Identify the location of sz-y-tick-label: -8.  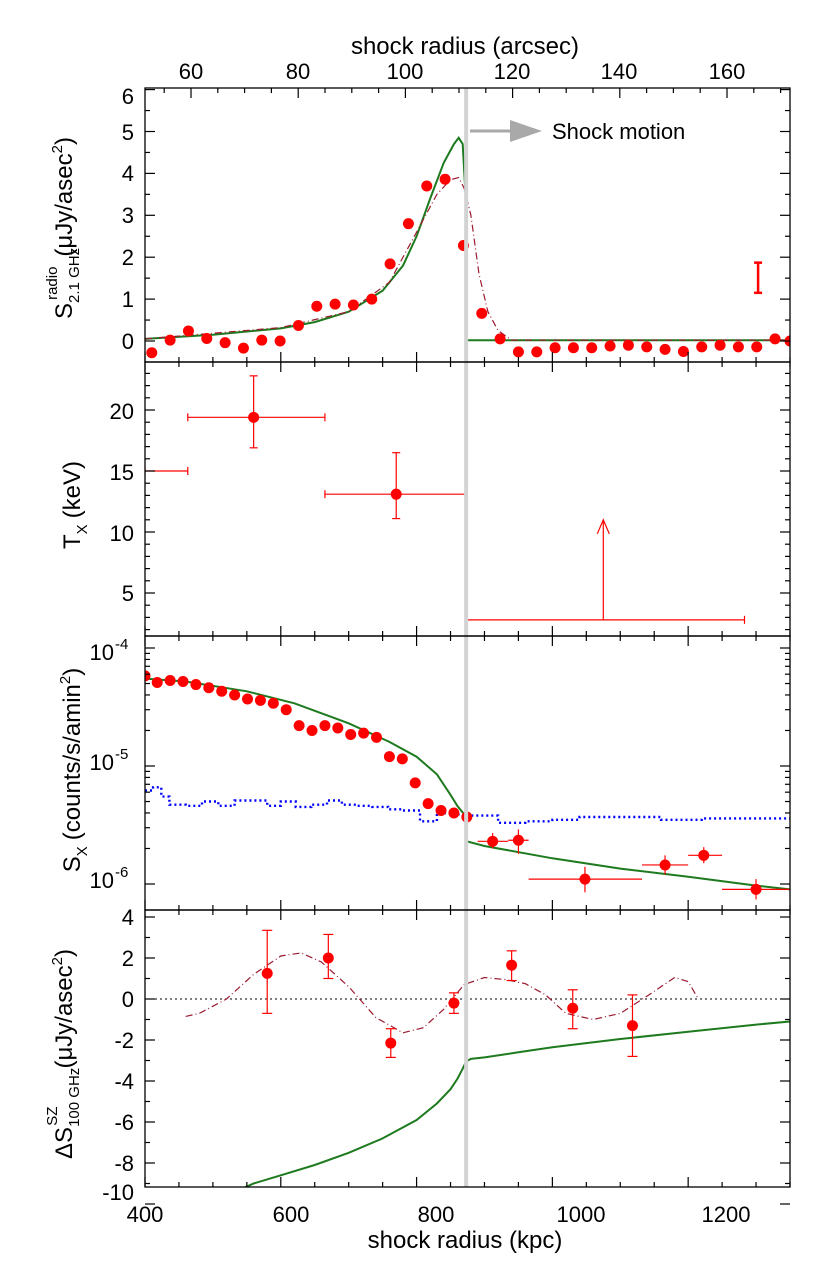
(124, 1163).